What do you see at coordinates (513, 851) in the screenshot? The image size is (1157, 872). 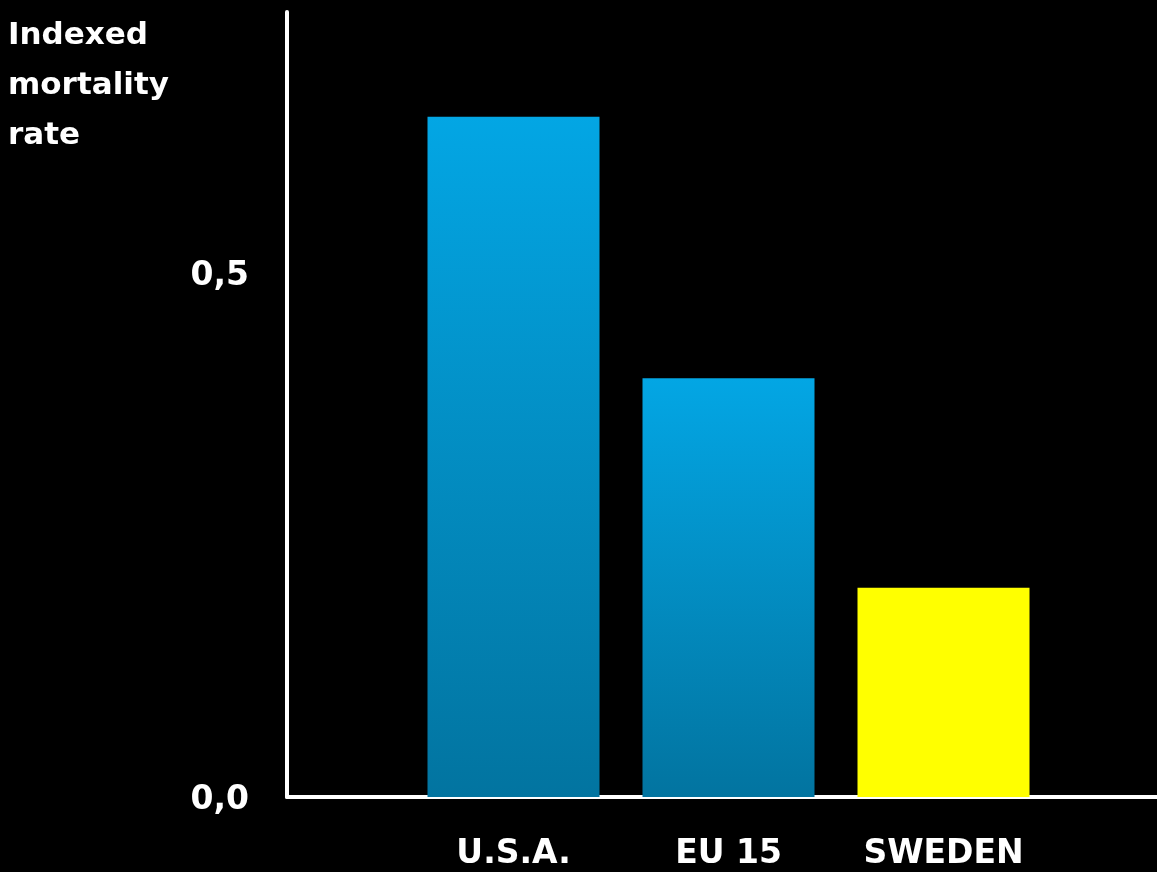 I see `x-tick-label: U.S.A.` at bounding box center [513, 851].